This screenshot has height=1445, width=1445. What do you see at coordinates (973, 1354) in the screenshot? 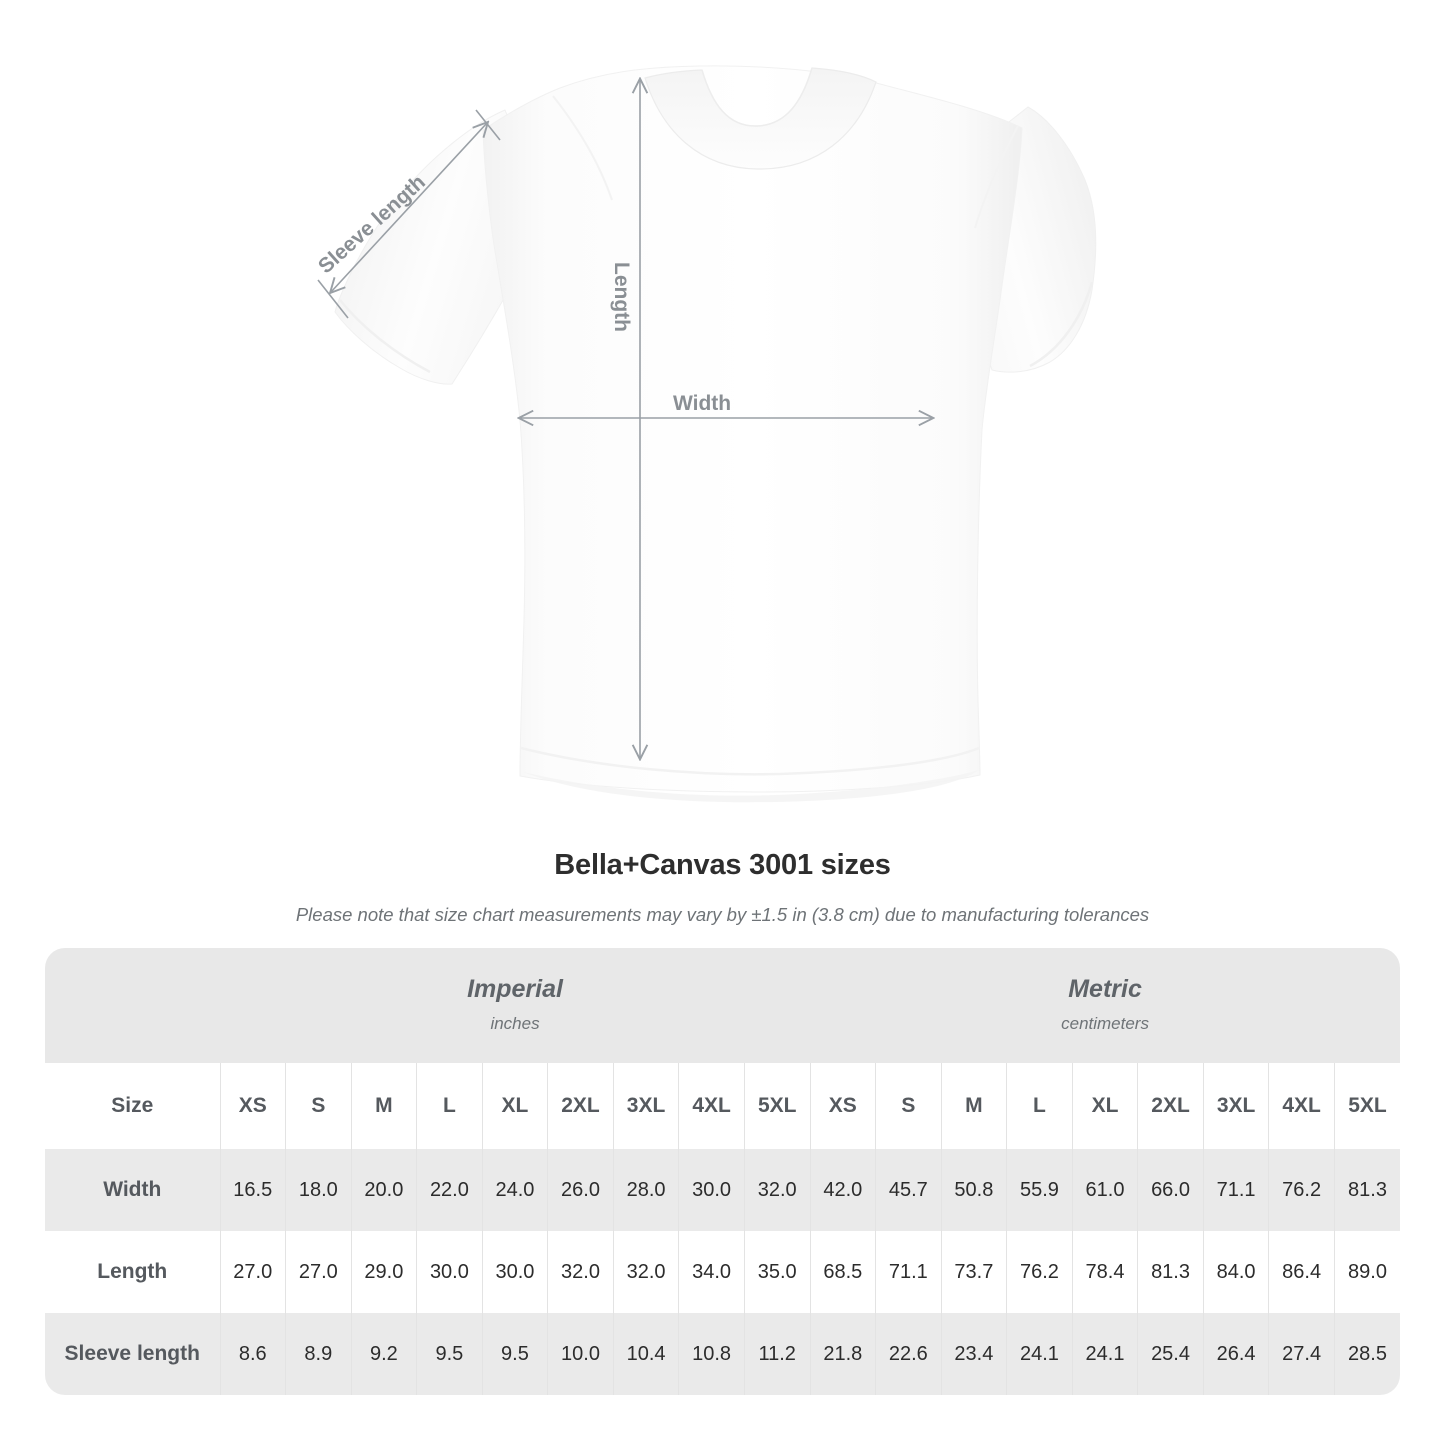
I see `measurement-value: 23.4` at bounding box center [973, 1354].